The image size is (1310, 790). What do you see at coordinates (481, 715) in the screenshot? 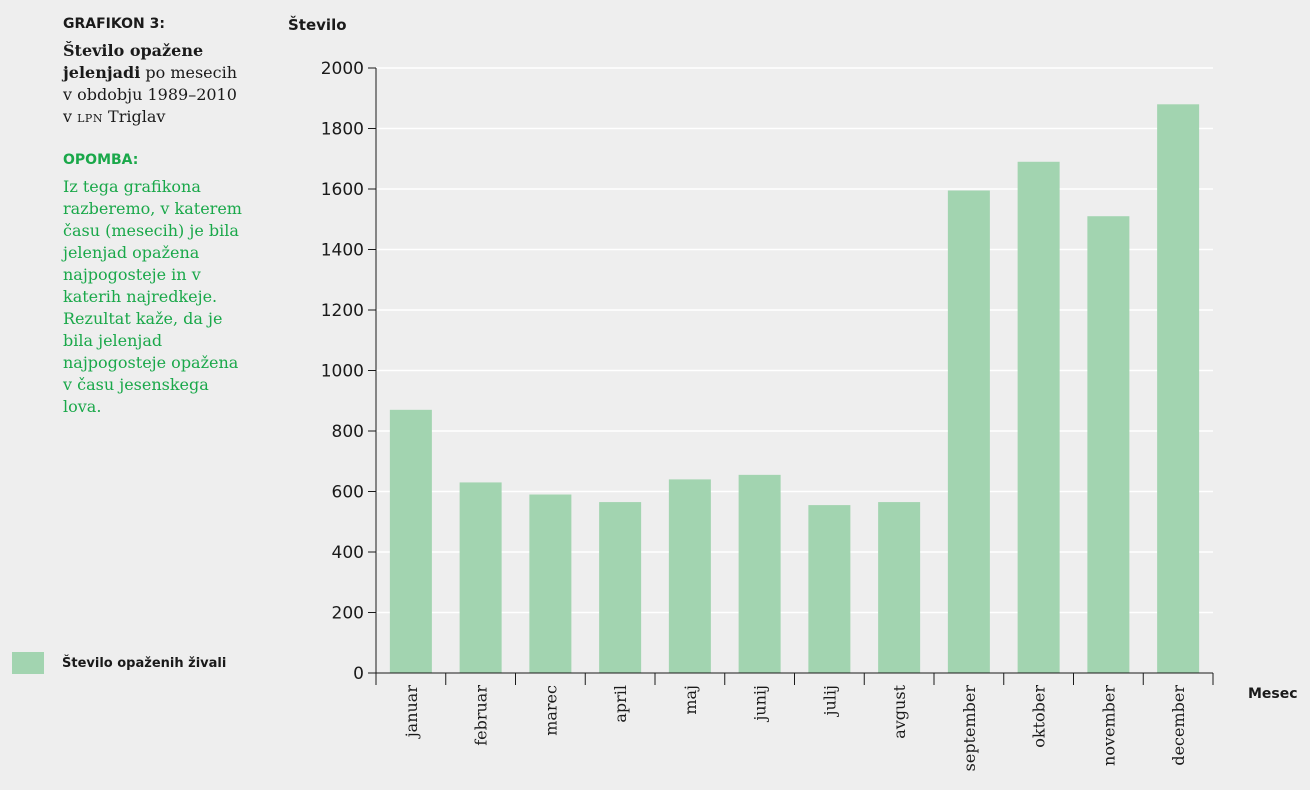
I see `x-tick-label: februar` at bounding box center [481, 715].